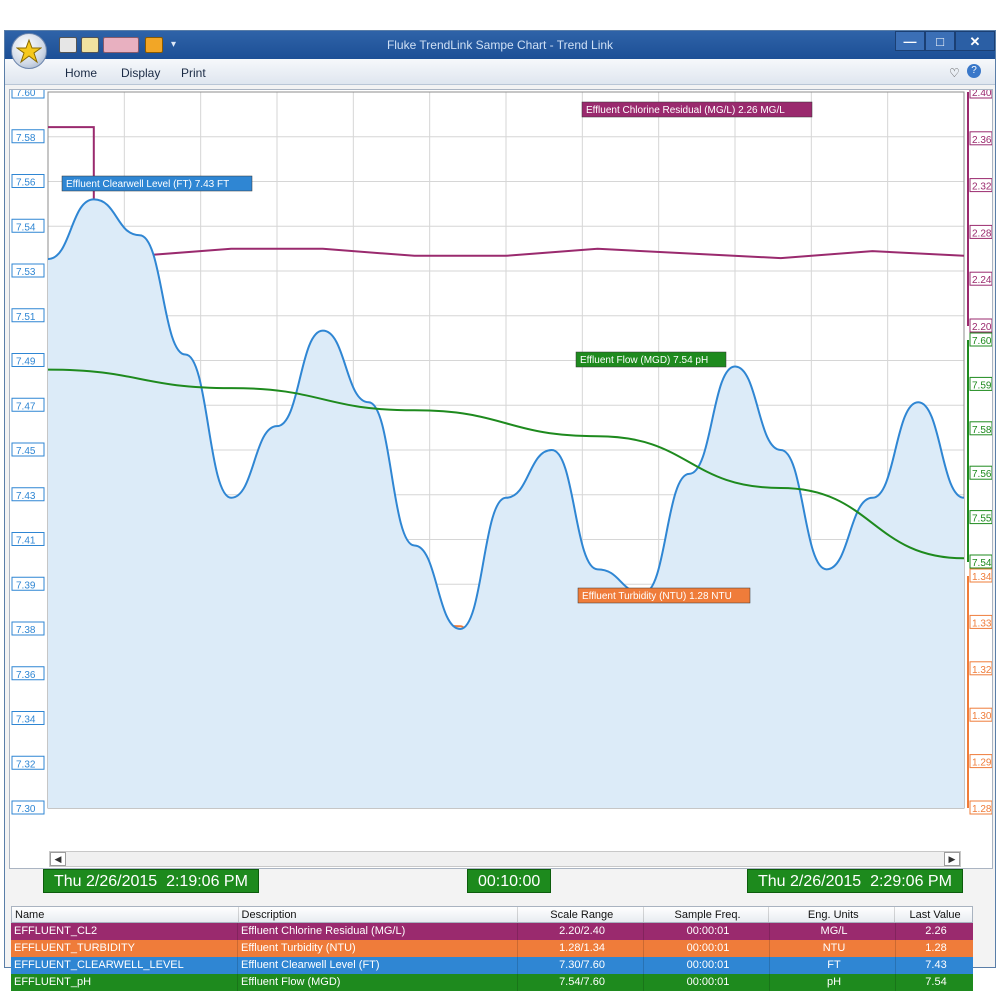 Image resolution: width=1000 pixels, height=1000 pixels. What do you see at coordinates (910, 41) in the screenshot?
I see `minimize-button: —` at bounding box center [910, 41].